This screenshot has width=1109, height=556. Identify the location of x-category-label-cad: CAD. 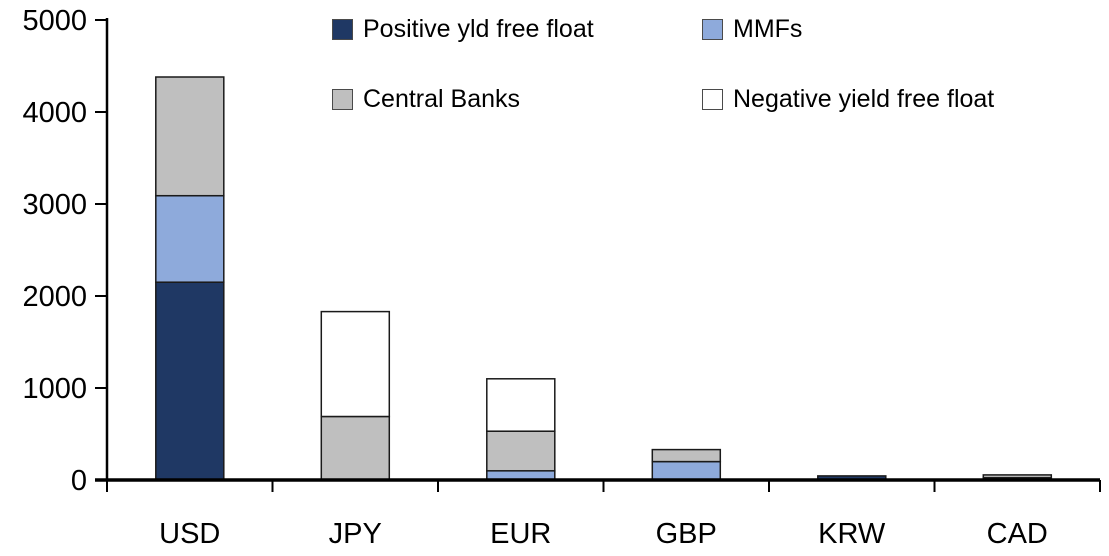
(1017, 534).